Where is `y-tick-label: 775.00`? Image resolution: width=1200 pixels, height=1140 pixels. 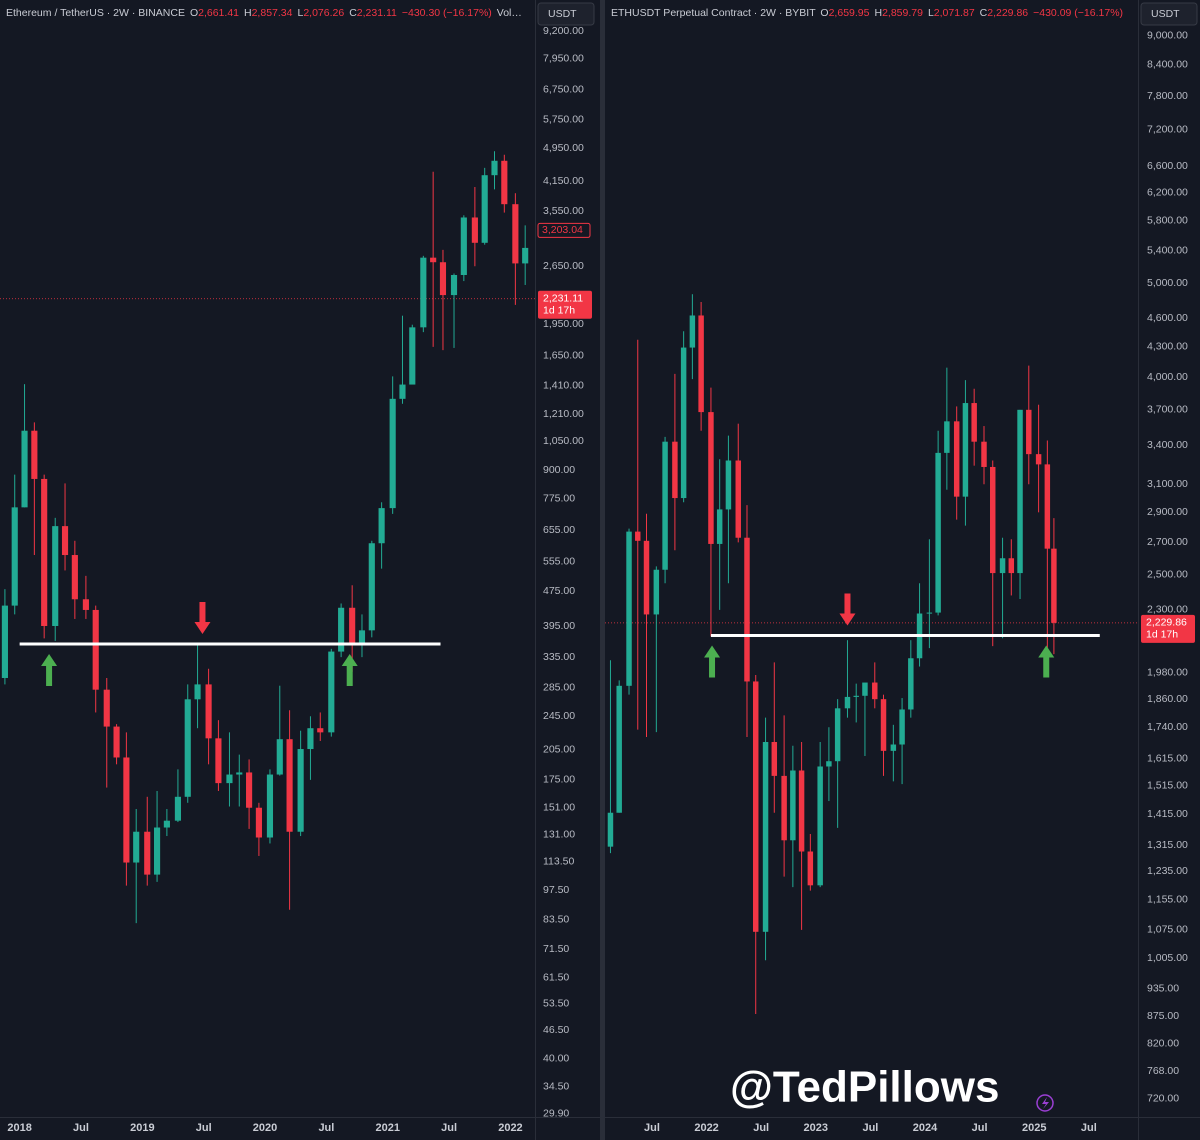 y-tick-label: 775.00 is located at coordinates (559, 498).